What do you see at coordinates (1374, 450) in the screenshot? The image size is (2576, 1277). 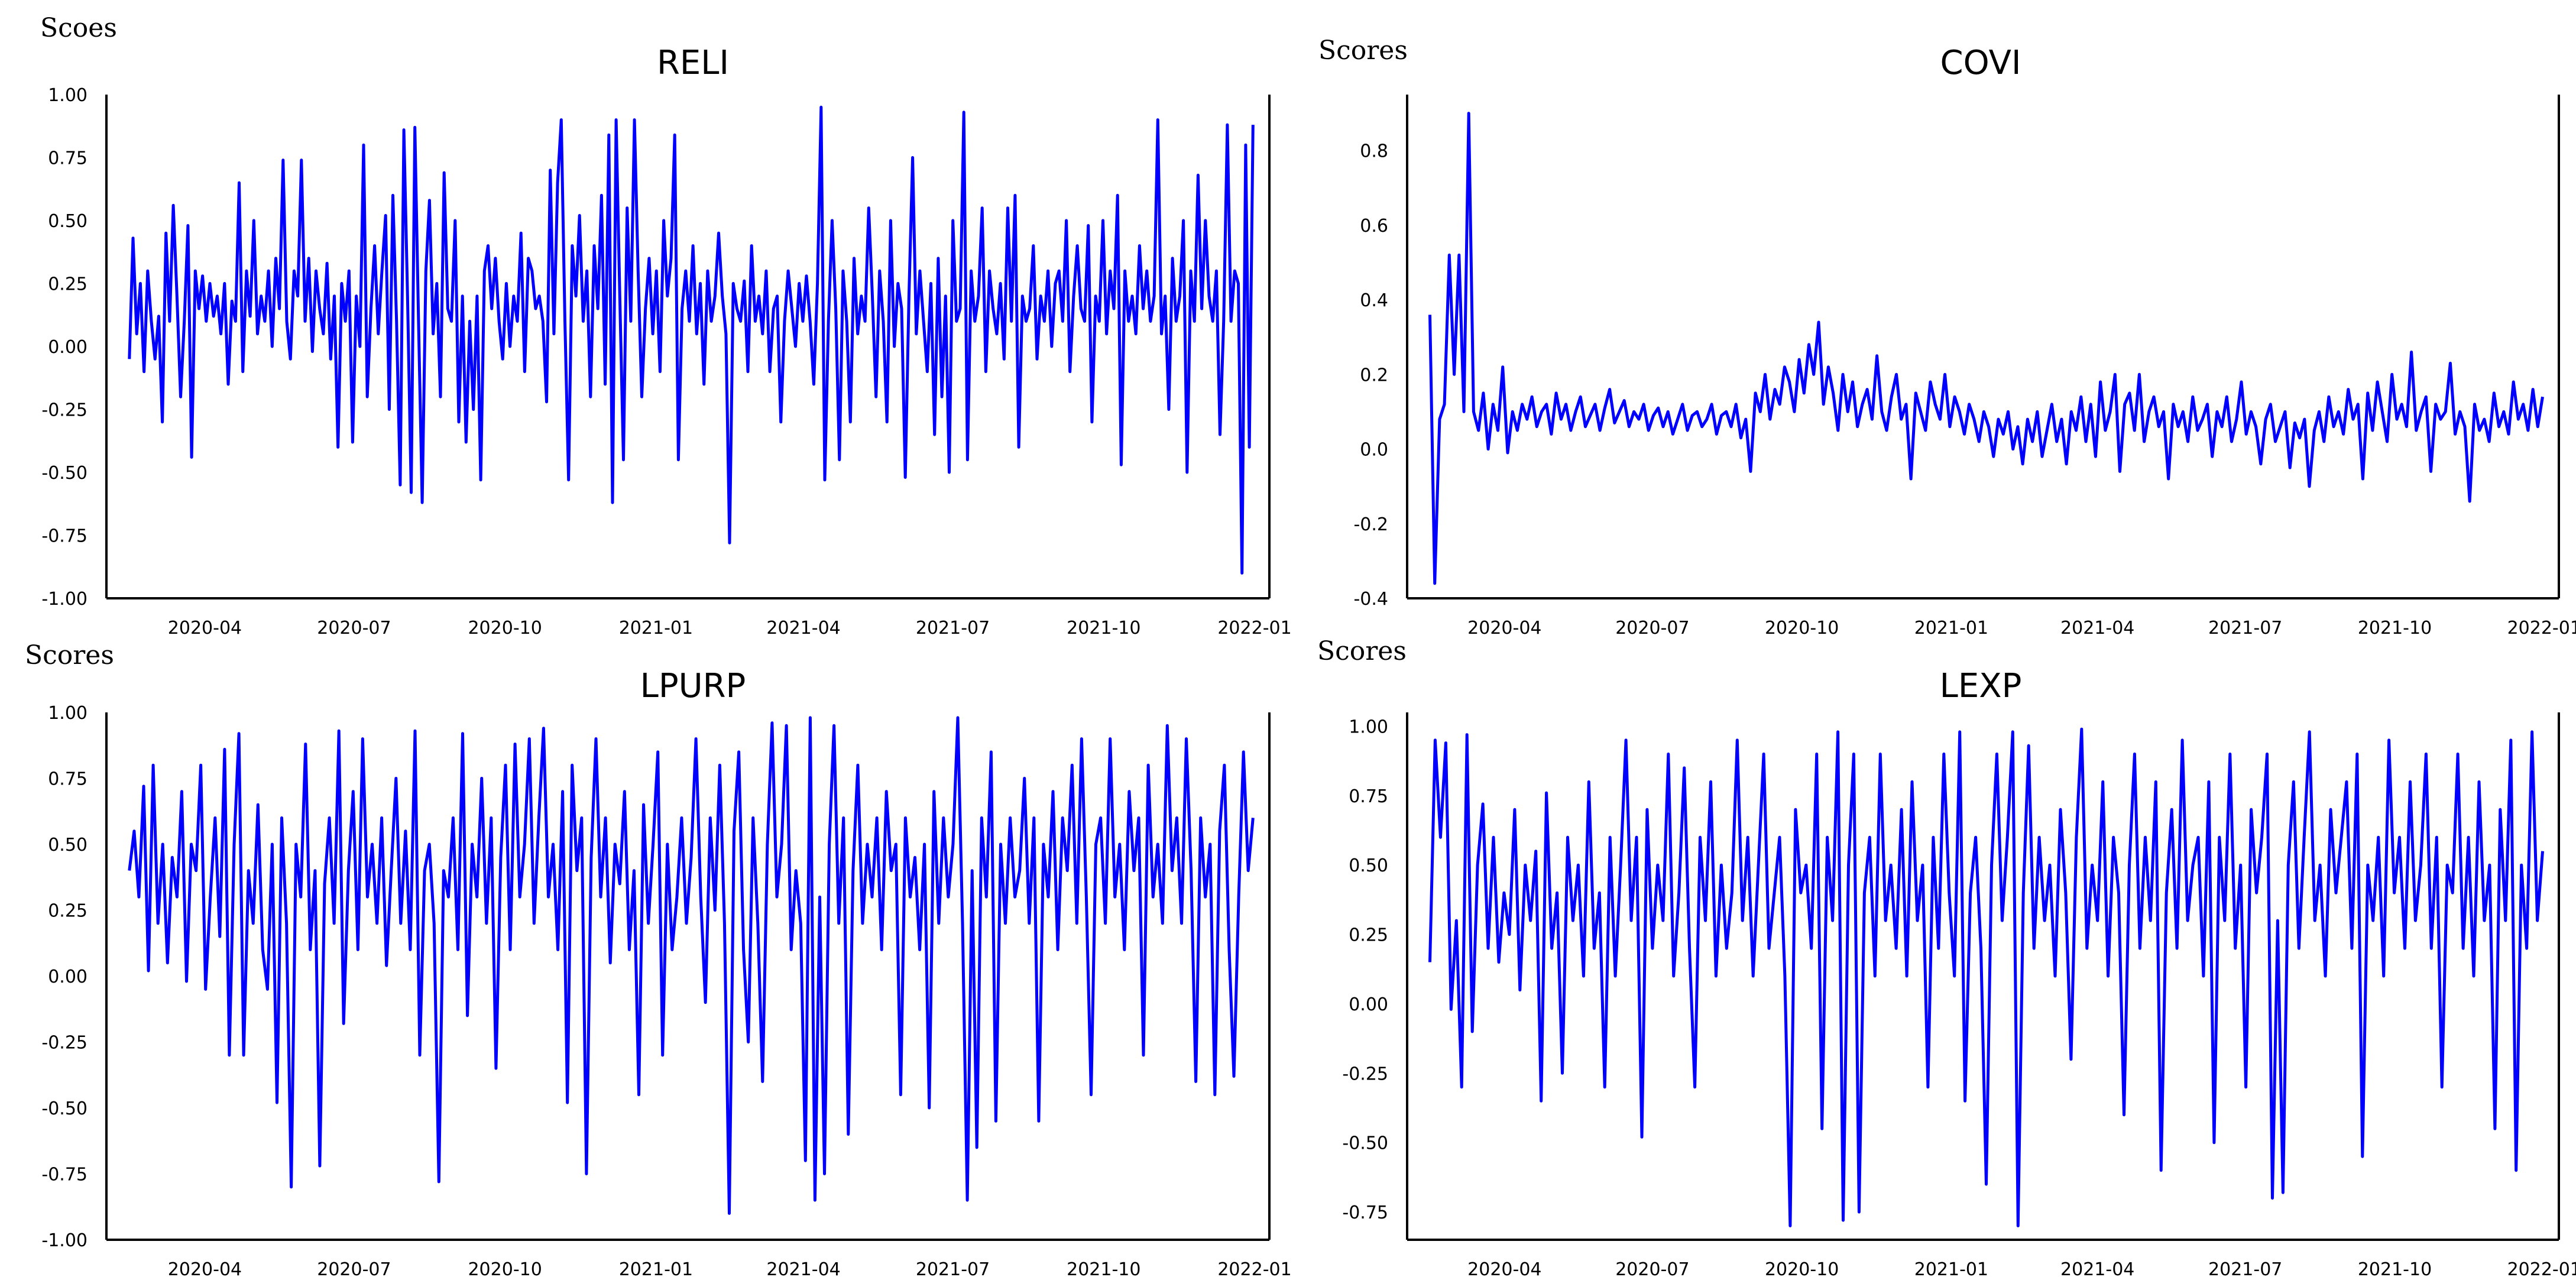 I see `y-tick-label: 0.0` at bounding box center [1374, 450].